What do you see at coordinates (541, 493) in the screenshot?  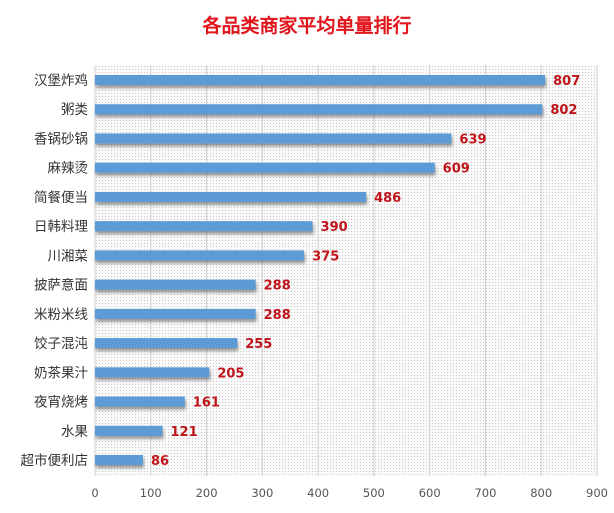 I see `x-tick-label: 800` at bounding box center [541, 493].